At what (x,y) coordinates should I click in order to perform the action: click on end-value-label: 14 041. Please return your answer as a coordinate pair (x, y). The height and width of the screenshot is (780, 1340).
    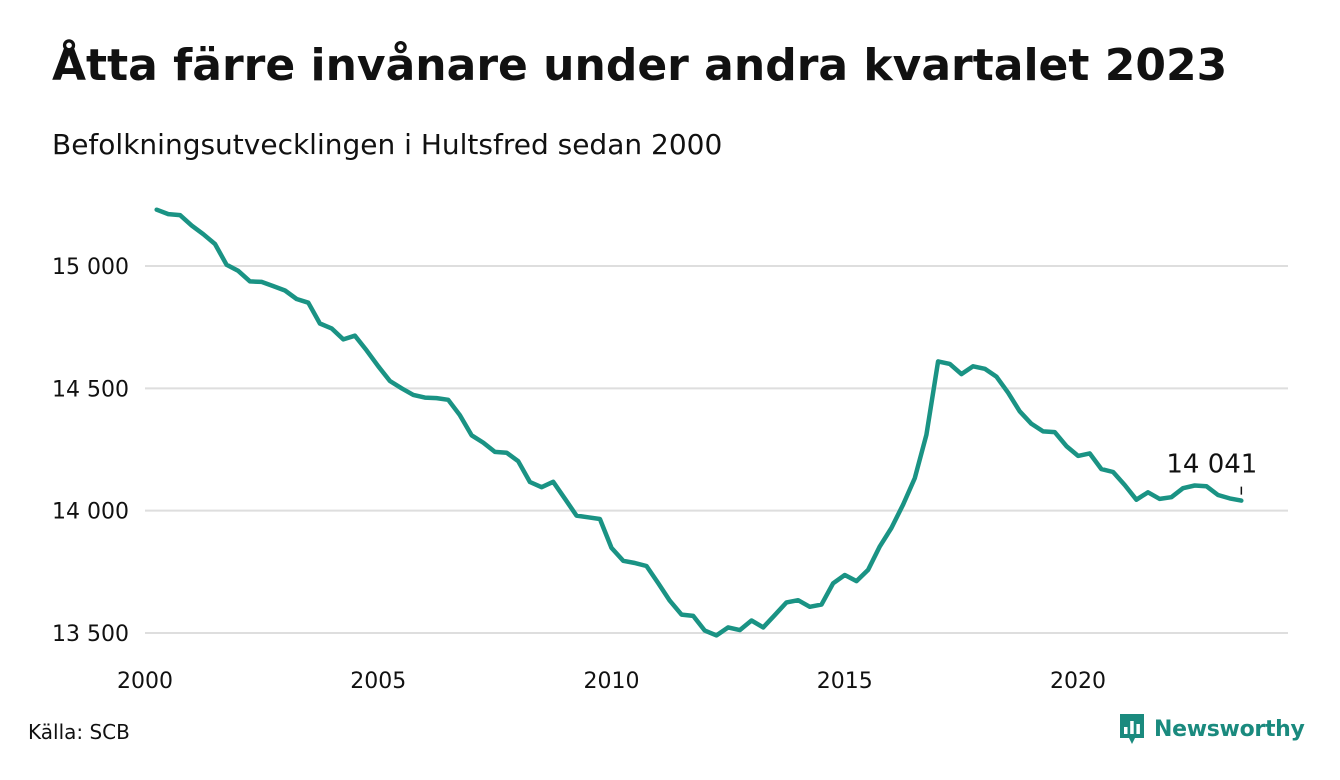
    Looking at the image, I should click on (1211, 465).